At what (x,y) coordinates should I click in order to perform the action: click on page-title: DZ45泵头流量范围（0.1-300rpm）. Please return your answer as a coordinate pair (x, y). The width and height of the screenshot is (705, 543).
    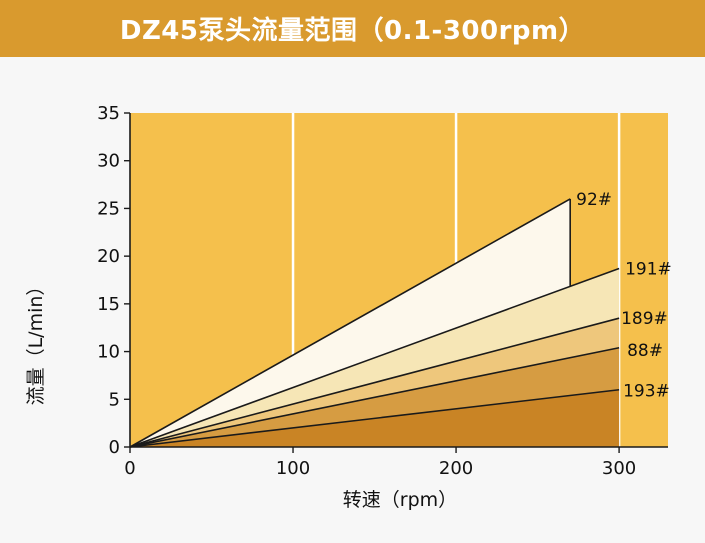
    Looking at the image, I should click on (352, 31).